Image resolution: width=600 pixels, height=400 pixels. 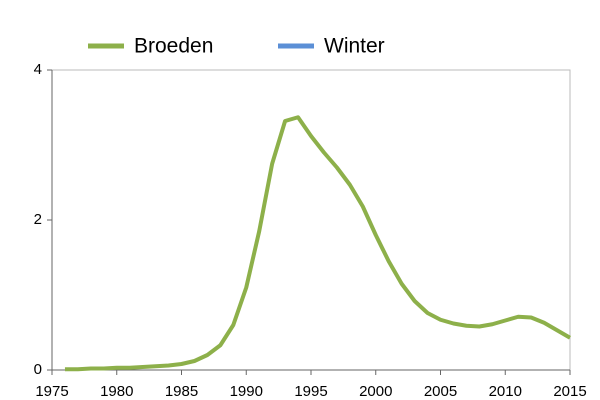 I want to click on x-tick-label: 2010, so click(x=505, y=391).